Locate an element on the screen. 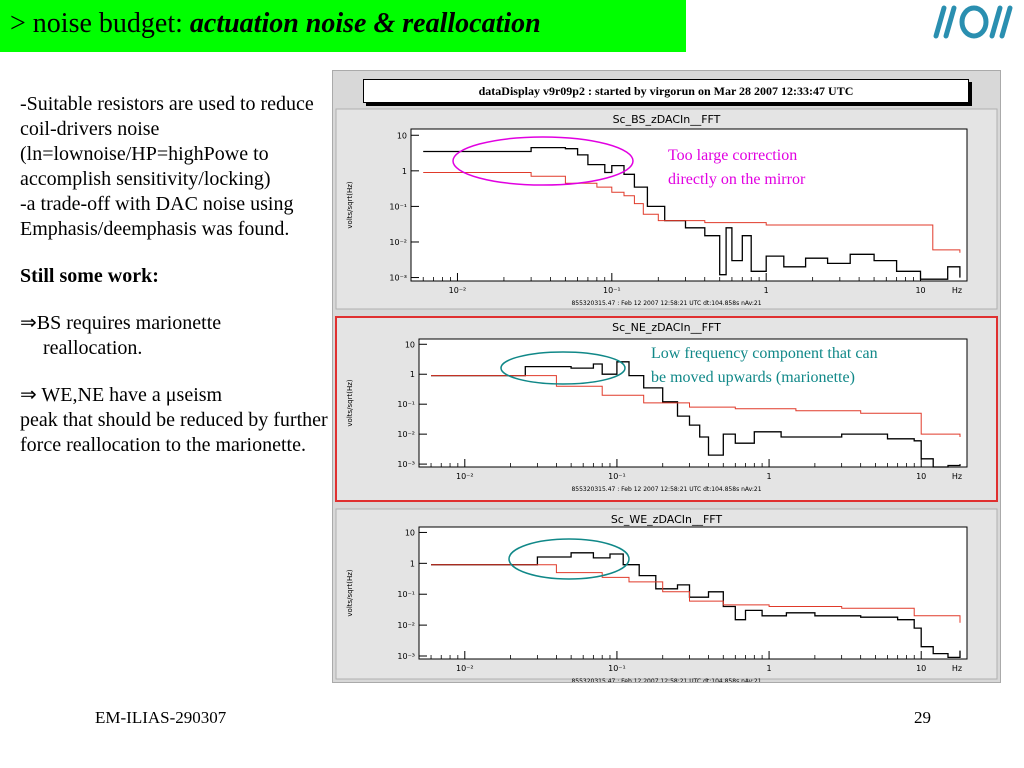  bs-reallocation-item: ⇒BS requires marionette is located at coordinates (175, 323).